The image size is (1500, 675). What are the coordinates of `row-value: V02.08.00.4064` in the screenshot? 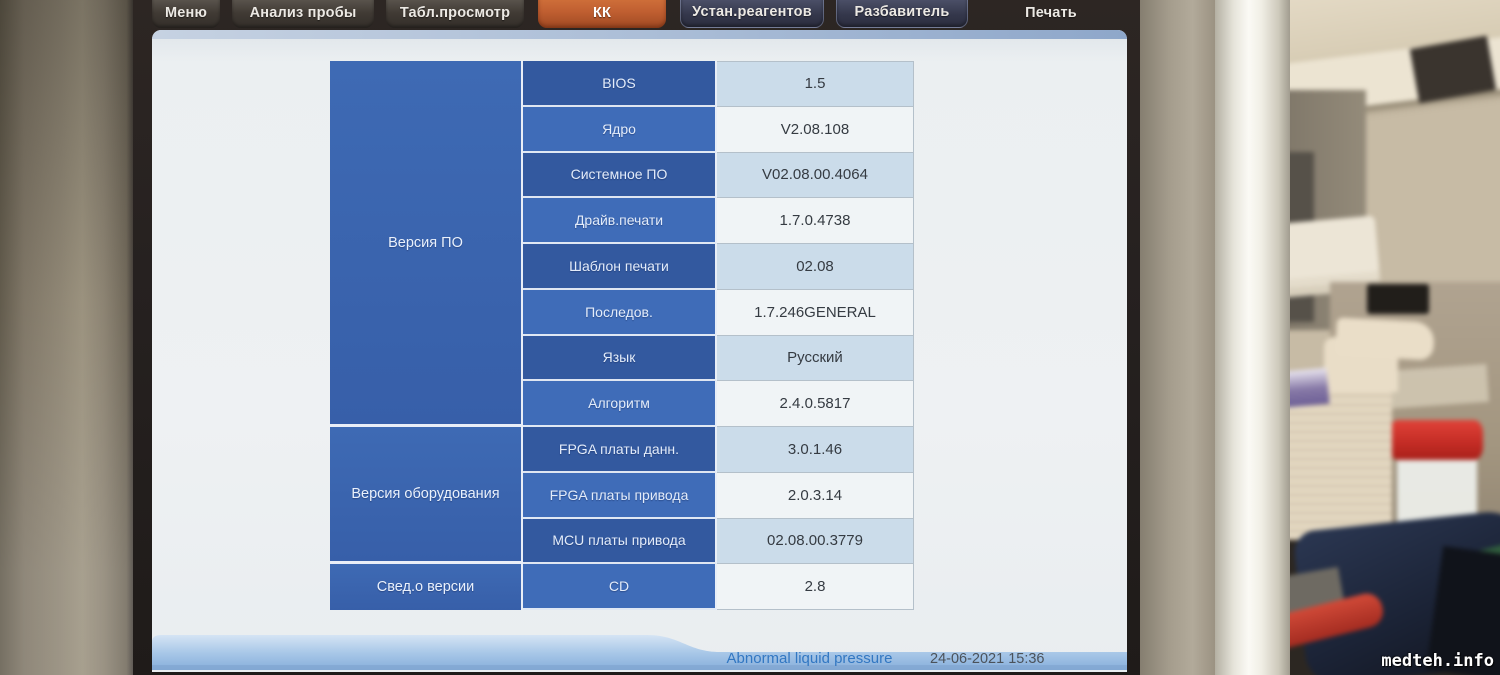 It's located at (815, 175).